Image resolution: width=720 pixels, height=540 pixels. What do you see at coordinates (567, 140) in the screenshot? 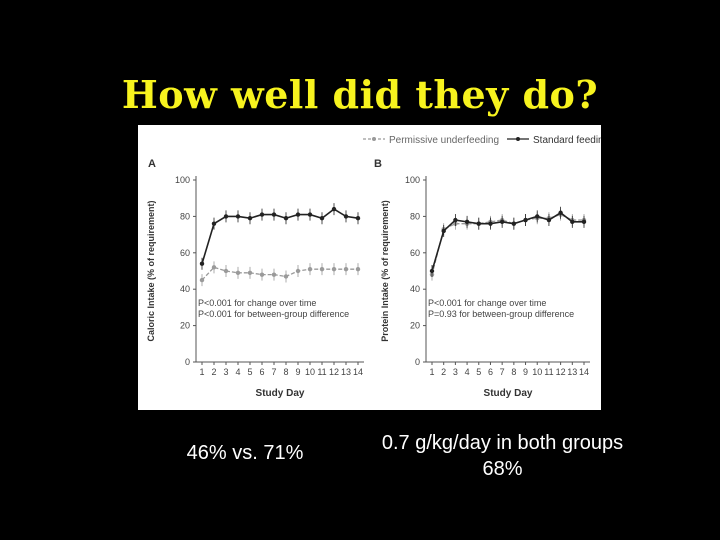
I see `legend-standard-label: Standard feeding` at bounding box center [567, 140].